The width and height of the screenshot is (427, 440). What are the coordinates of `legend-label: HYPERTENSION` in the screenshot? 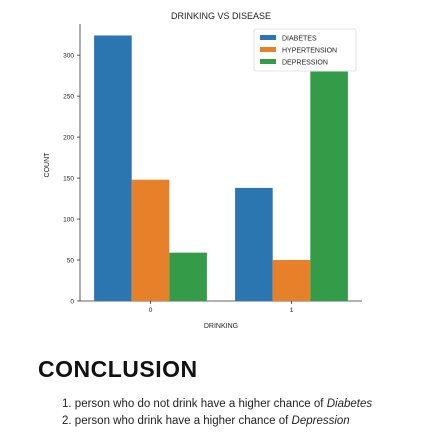 It's located at (309, 51).